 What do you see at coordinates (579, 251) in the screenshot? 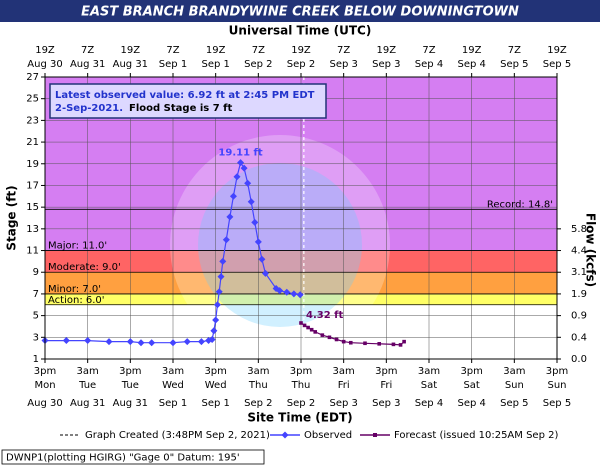
I see `y2-tick-label: 4.4` at bounding box center [579, 251].